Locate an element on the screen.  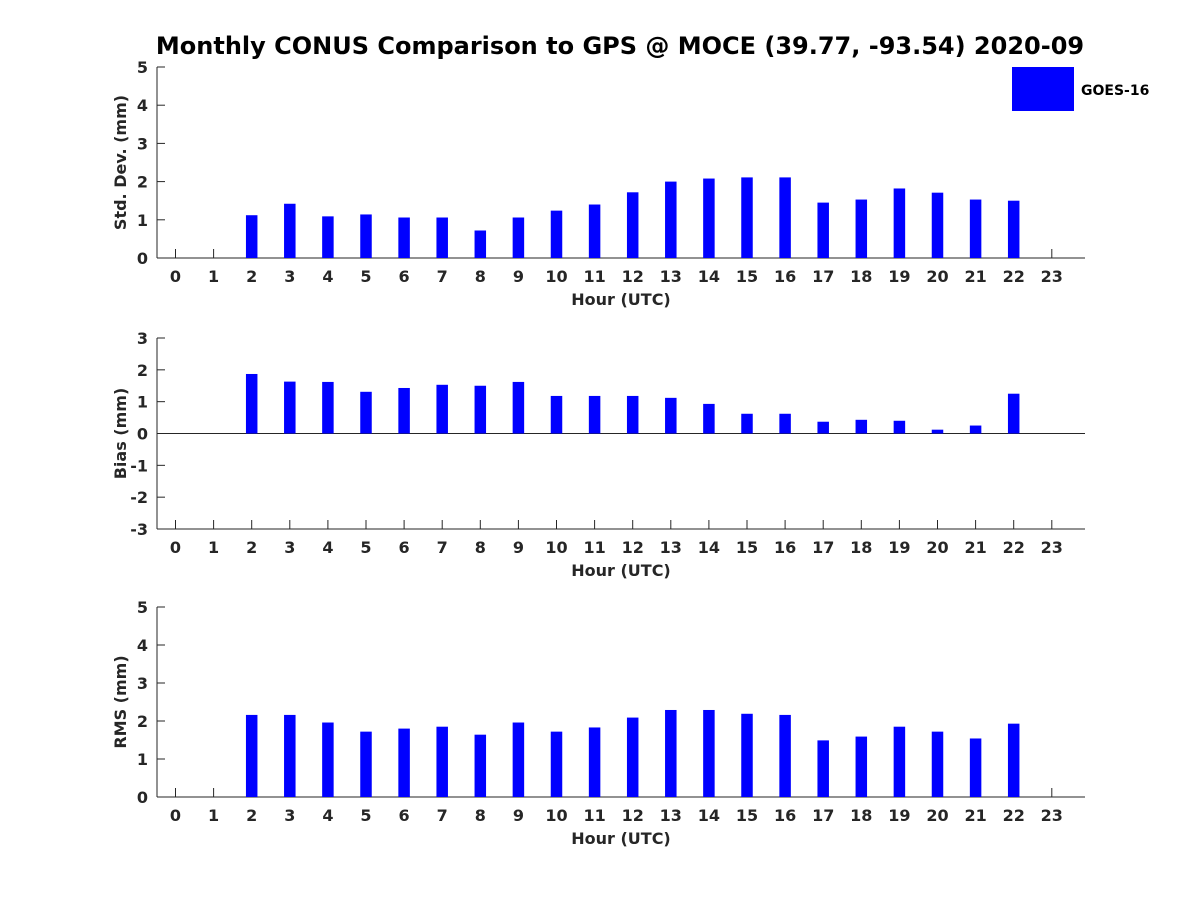
y-tick-label: -1 is located at coordinates (139, 465).